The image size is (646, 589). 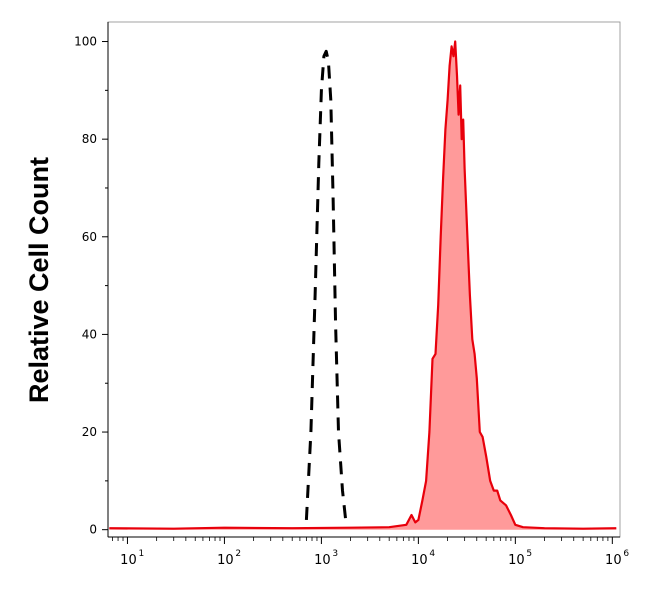 I want to click on x-tick-exponent: 5, so click(x=529, y=554).